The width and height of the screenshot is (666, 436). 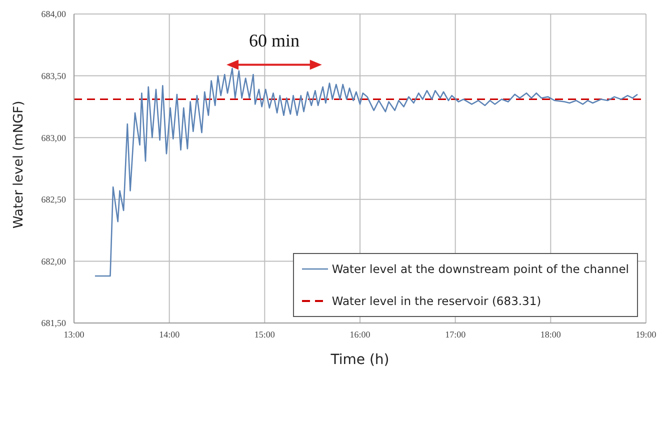 I want to click on y-tick-label: 682,00, so click(x=53, y=261).